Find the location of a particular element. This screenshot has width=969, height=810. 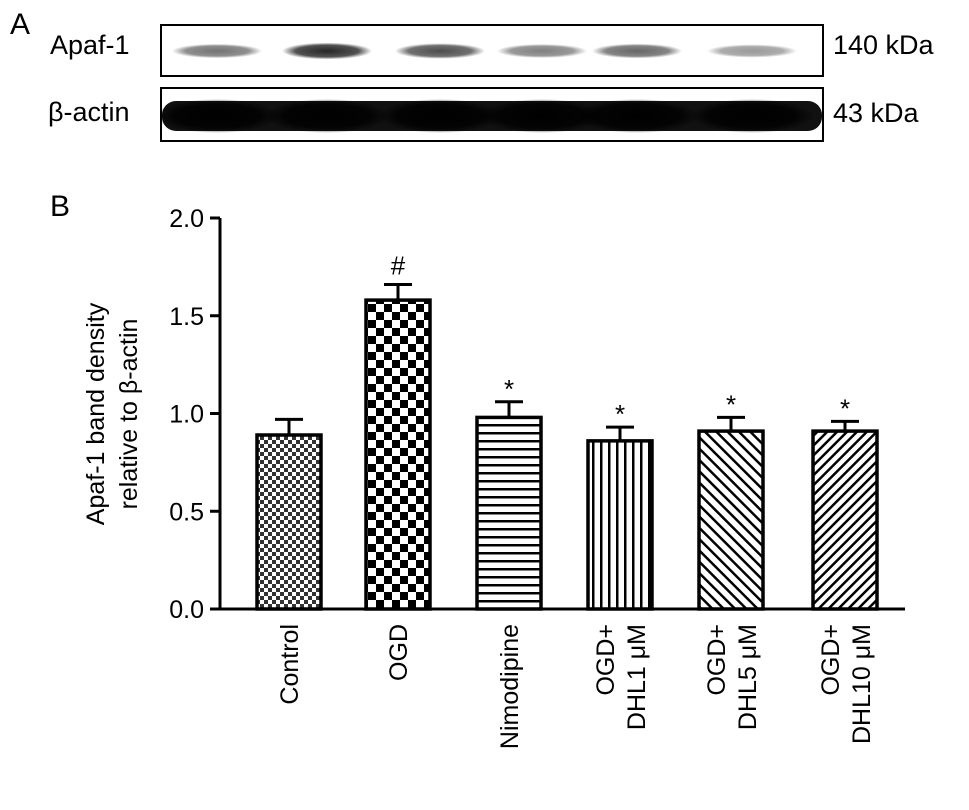

actin-blot is located at coordinates (492, 114).